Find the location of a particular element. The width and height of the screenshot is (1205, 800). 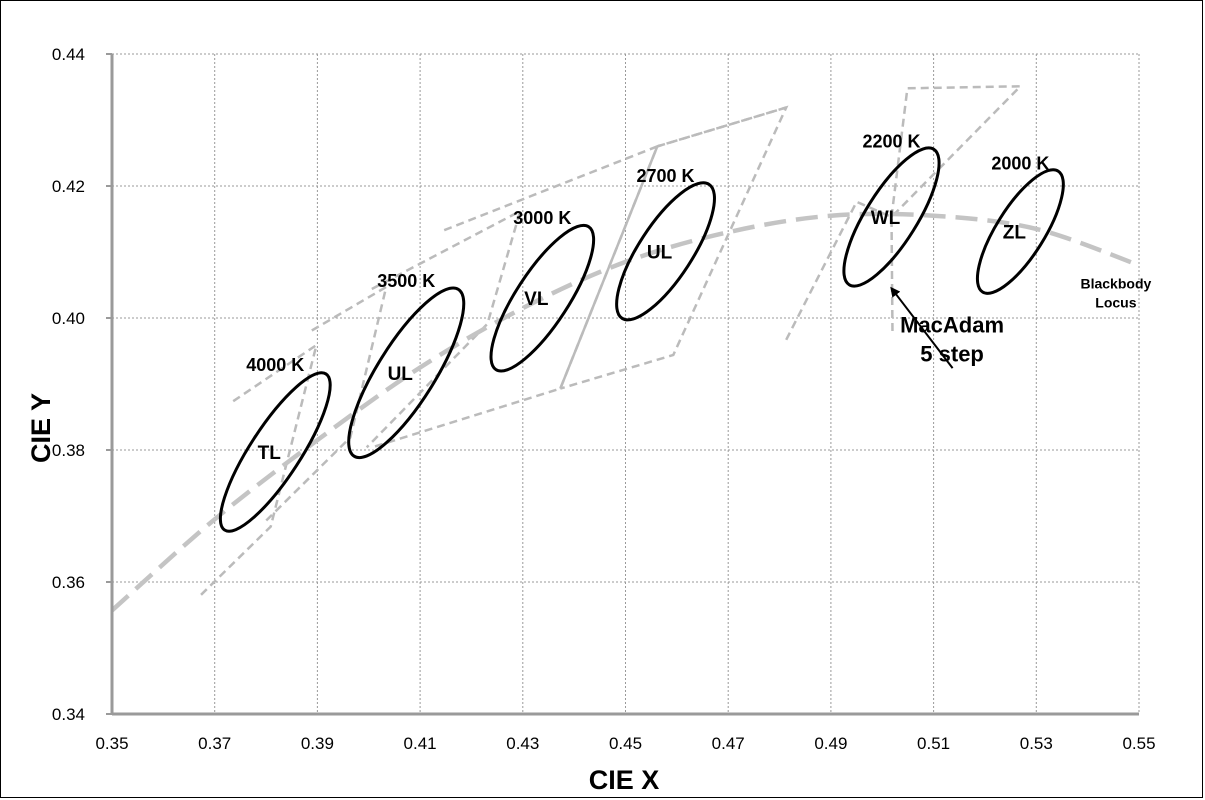

ellipse-wl is located at coordinates (891, 217).